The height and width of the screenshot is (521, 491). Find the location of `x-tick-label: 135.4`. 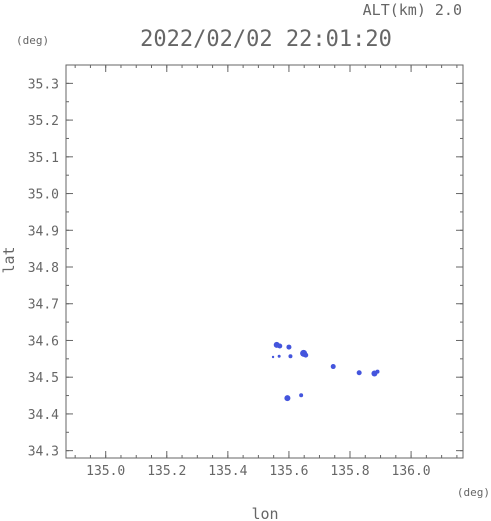

x-tick-label: 135.4 is located at coordinates (227, 471).